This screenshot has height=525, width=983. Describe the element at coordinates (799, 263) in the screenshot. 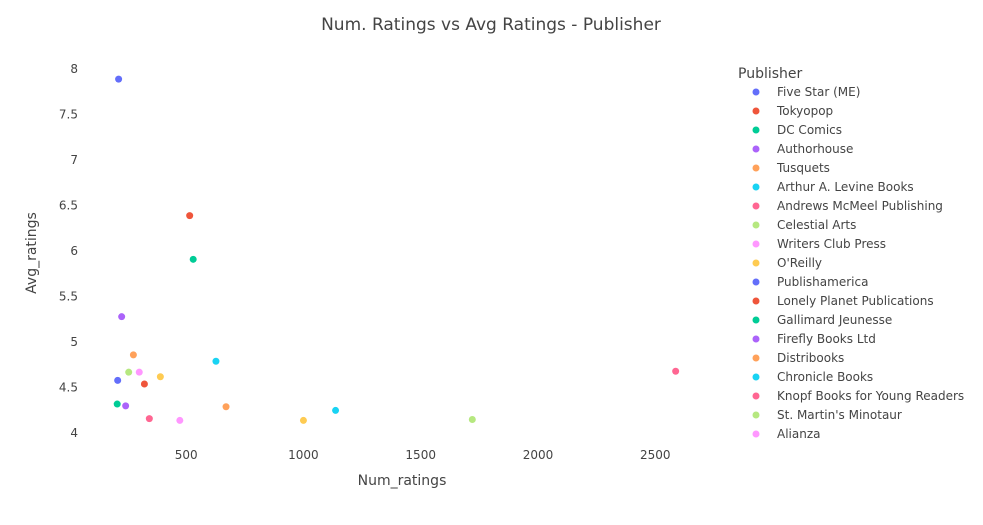

I see `legend-label: O'Reilly` at that location.